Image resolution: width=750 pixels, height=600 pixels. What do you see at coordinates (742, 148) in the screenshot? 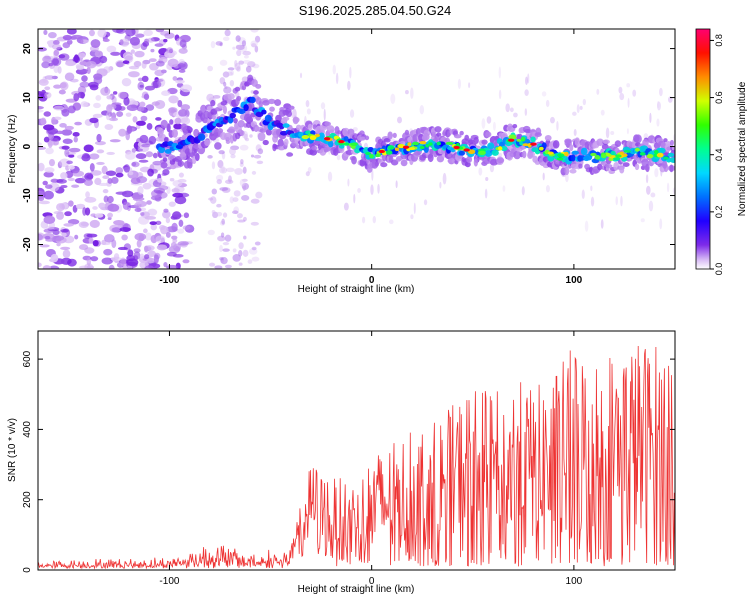
I see `colorbar-label: Normalized spectral amplitude` at bounding box center [742, 148].